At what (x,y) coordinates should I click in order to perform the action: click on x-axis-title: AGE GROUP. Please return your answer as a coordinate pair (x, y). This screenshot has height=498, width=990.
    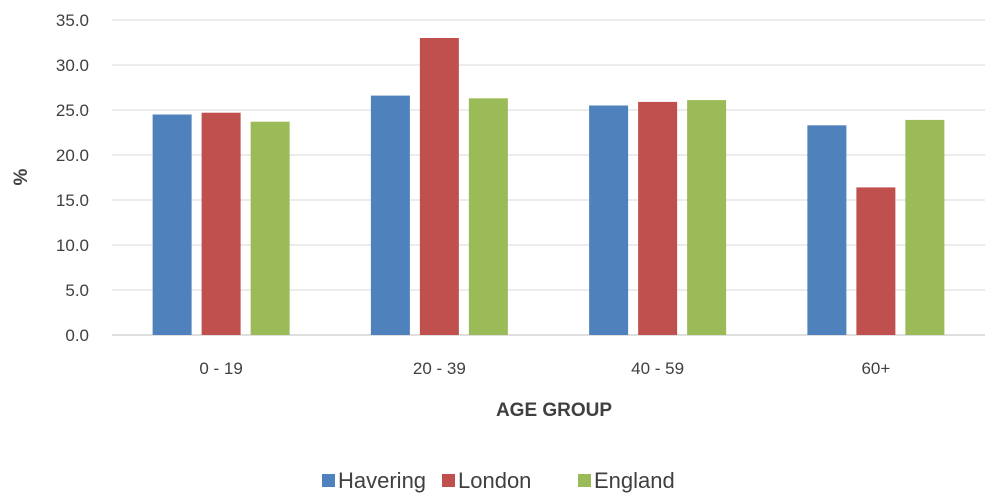
    Looking at the image, I should click on (554, 410).